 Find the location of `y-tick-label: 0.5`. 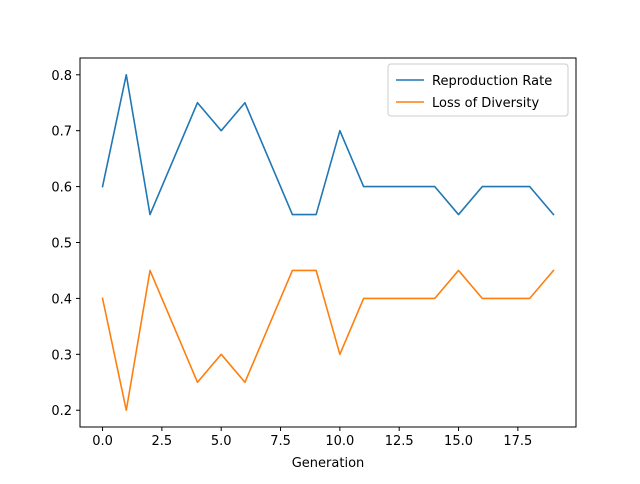

y-tick-label: 0.5 is located at coordinates (61, 244).